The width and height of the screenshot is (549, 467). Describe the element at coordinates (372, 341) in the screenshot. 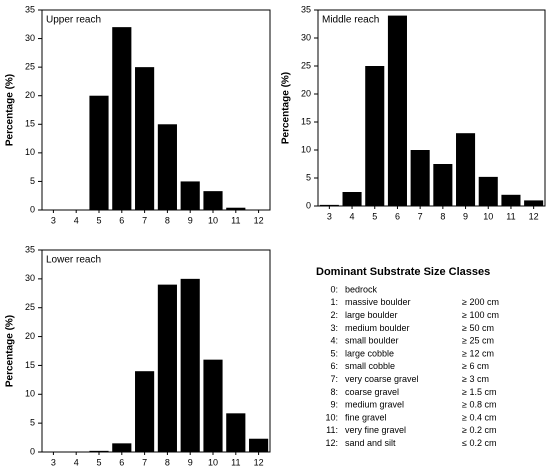

I see `class-name: small boulder` at that location.